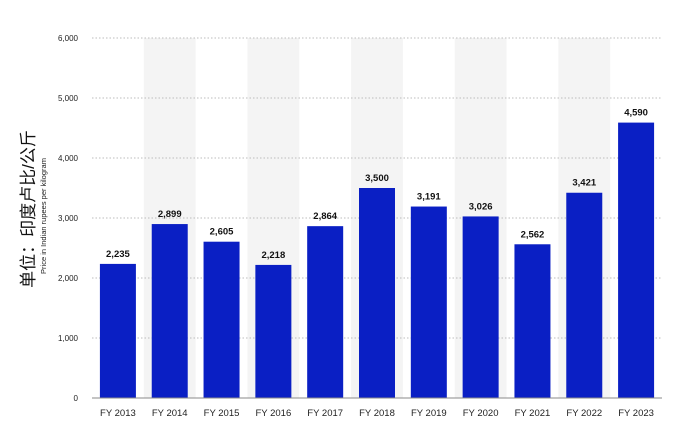 The width and height of the screenshot is (679, 428). I want to click on data-label: 2,562, so click(533, 234).